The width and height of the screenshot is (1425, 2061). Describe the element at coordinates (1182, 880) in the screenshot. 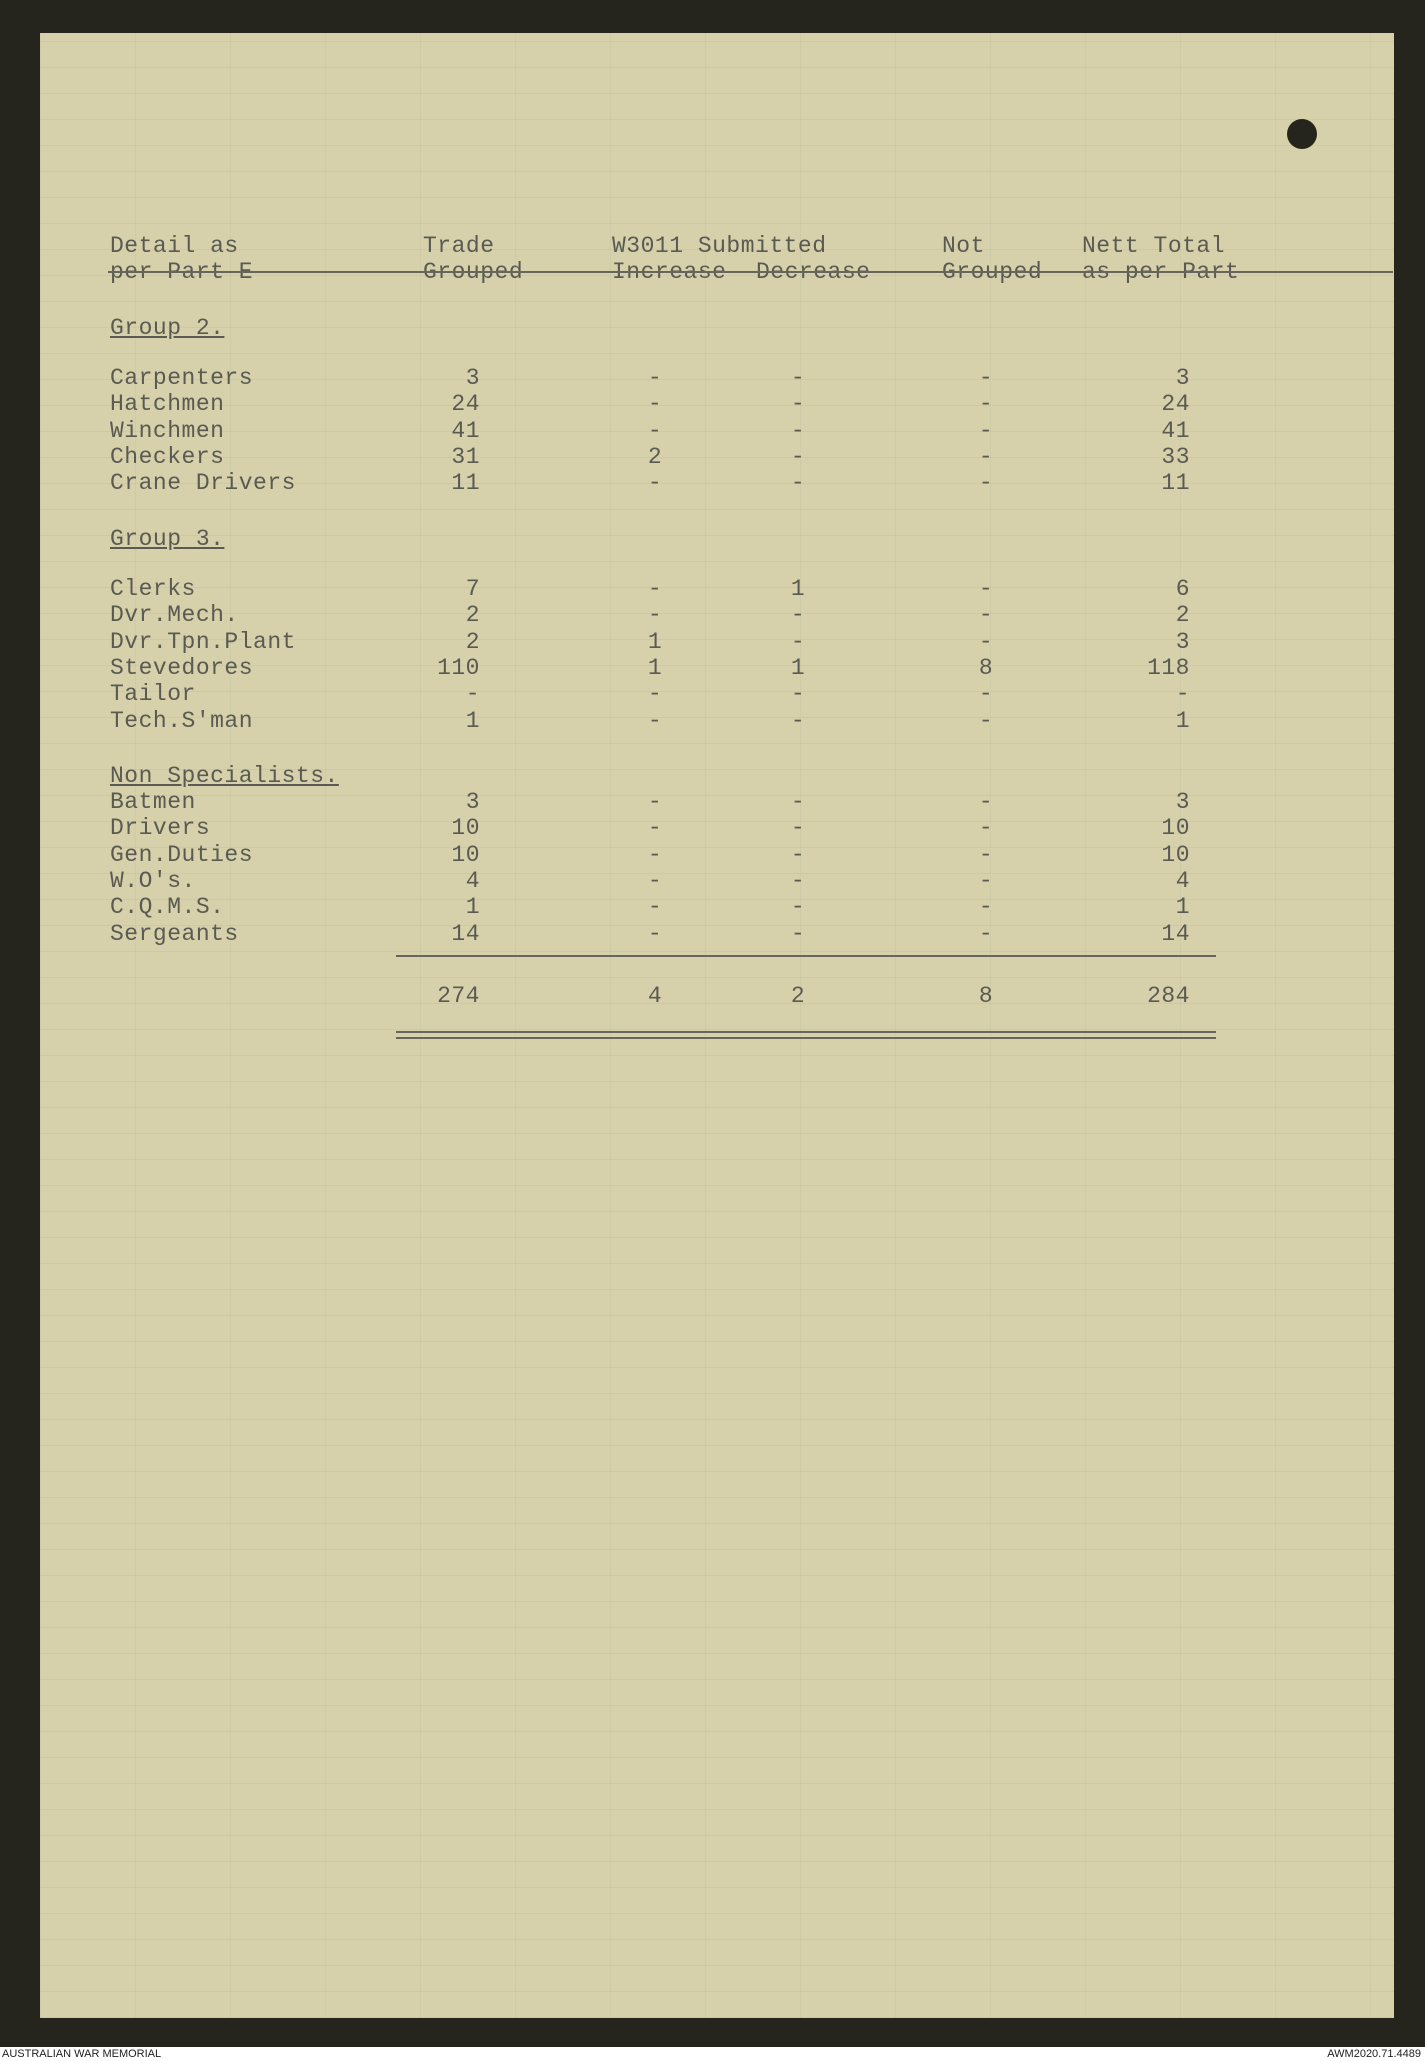

I see `cell-nett: 4` at that location.